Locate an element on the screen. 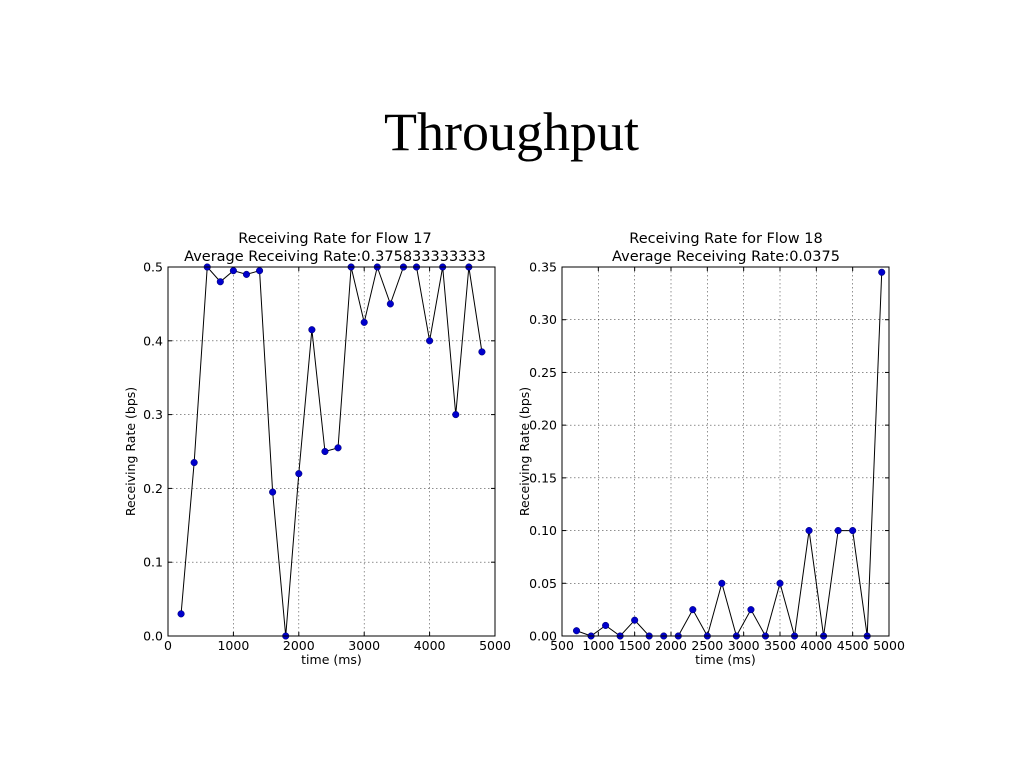 This screenshot has height=767, width=1023. x-tick-label: 1500 is located at coordinates (635, 645).